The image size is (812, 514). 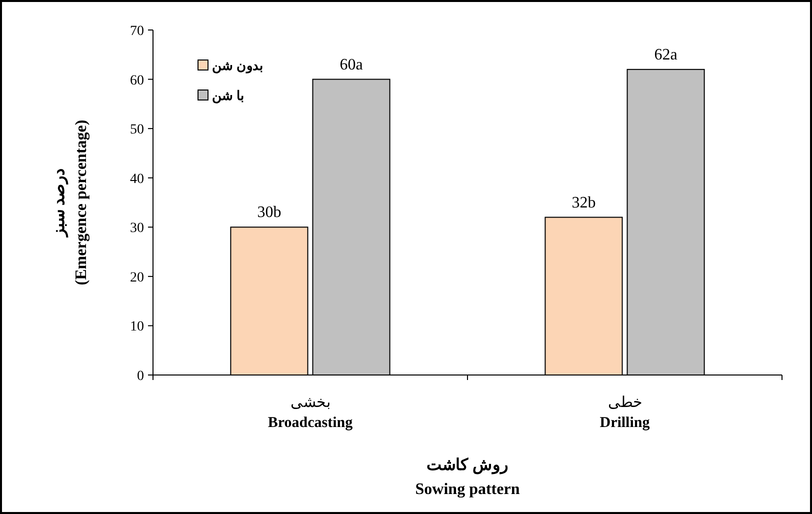 What do you see at coordinates (137, 228) in the screenshot?
I see `y-tick-label: 30` at bounding box center [137, 228].